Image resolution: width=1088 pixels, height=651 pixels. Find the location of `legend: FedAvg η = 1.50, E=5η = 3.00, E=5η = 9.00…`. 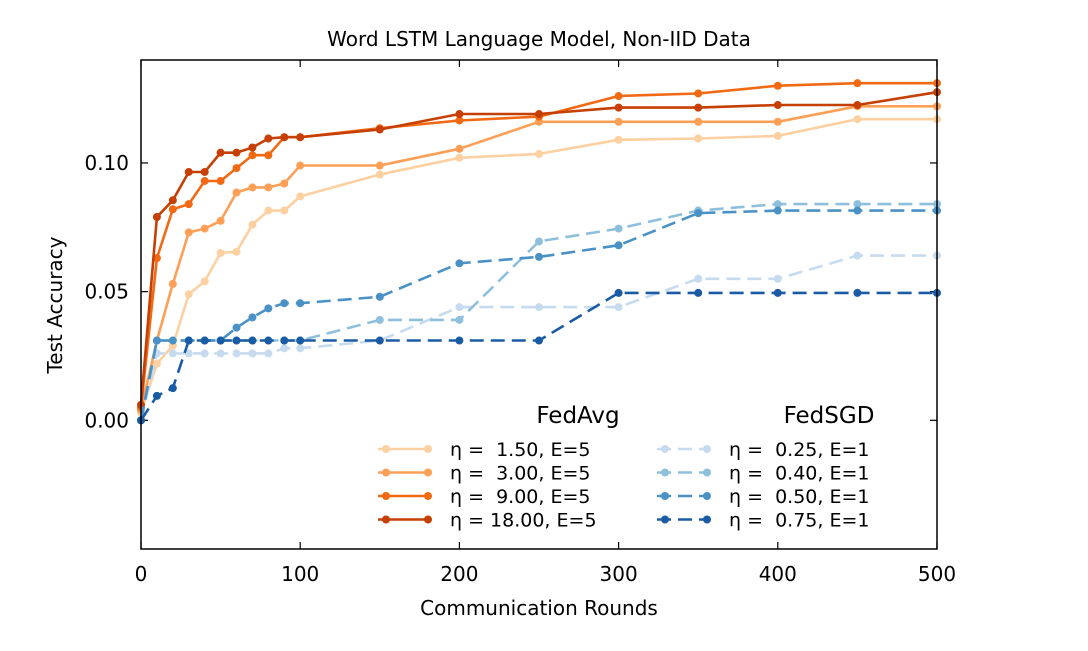

legend: FedAvg η = 1.50, E=5η = 3.00, E=5η = 9.00… is located at coordinates (626, 467).